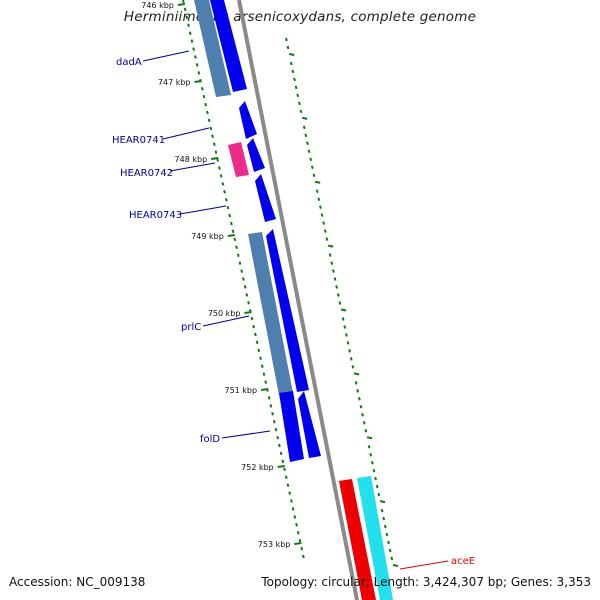 The height and width of the screenshot is (600, 600). Describe the element at coordinates (191, 159) in the screenshot. I see `kbp-tick-label: 748 kbp` at that location.